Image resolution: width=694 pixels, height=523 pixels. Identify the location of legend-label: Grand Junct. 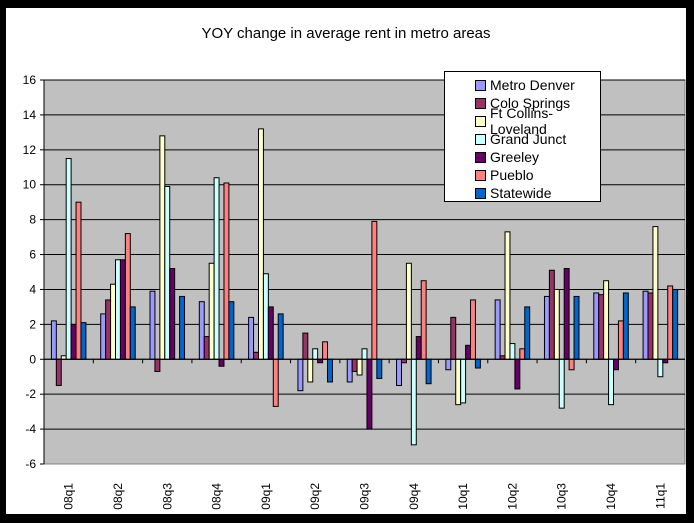
(528, 139).